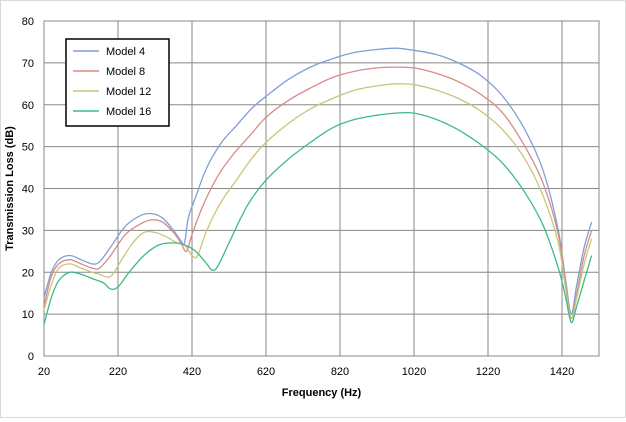 Image resolution: width=626 pixels, height=422 pixels. What do you see at coordinates (266, 372) in the screenshot?
I see `x-tick-label: 620` at bounding box center [266, 372].